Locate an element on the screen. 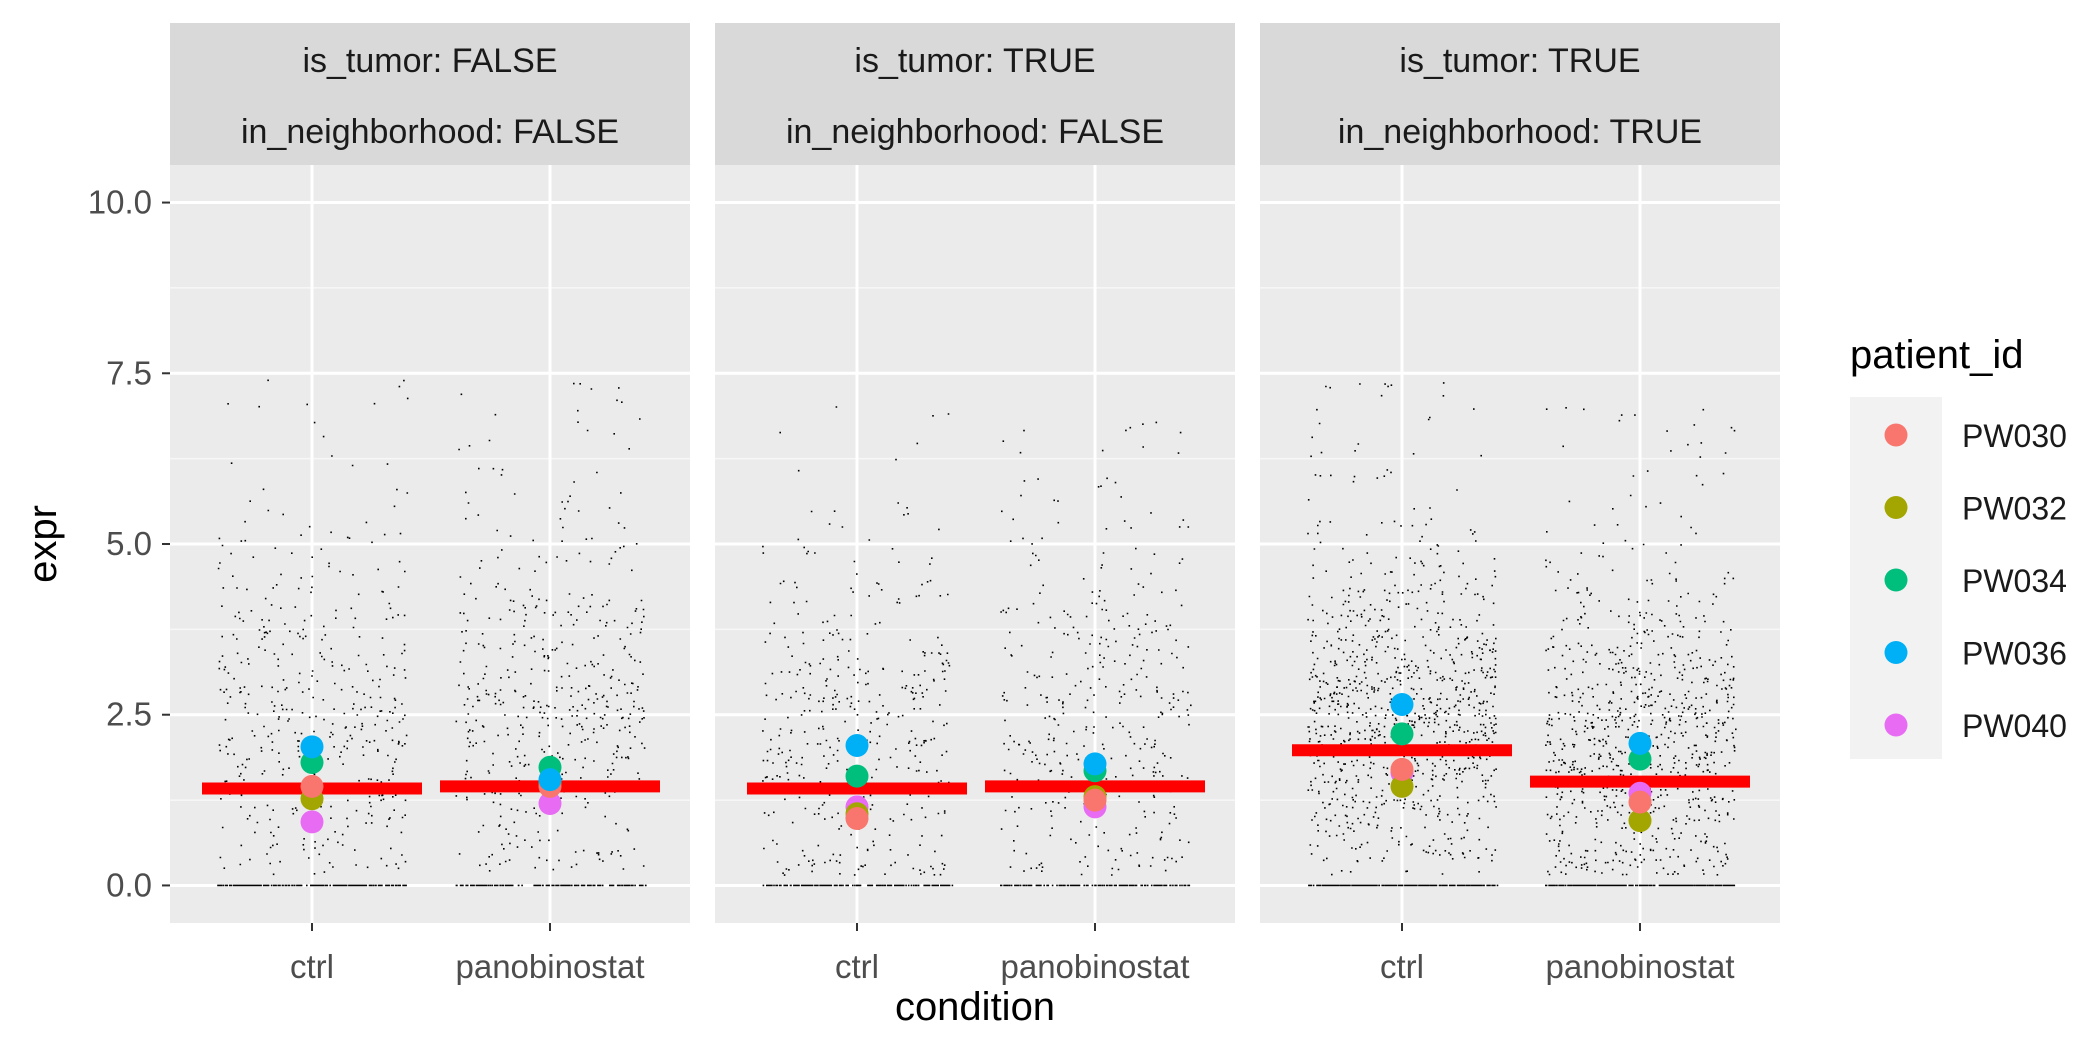 The width and height of the screenshot is (2100, 1050). y-tick-label: 5.0 is located at coordinates (129, 543).